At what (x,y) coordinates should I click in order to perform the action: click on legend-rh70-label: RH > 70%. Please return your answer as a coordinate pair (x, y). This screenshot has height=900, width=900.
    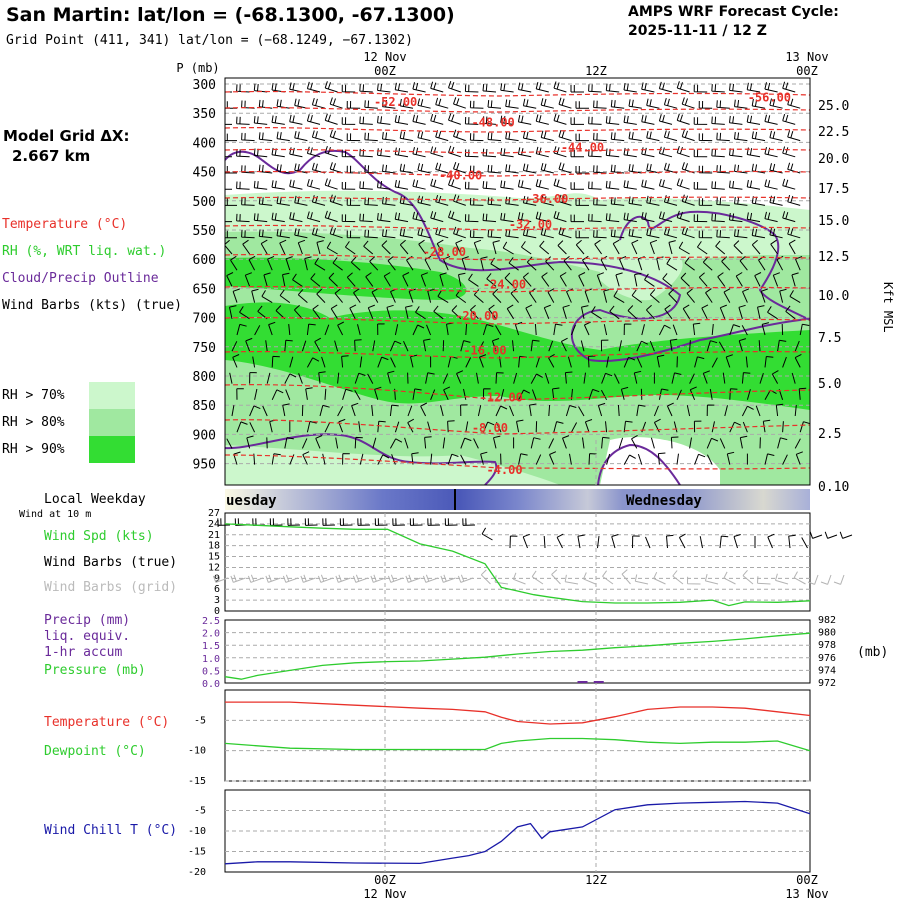
    Looking at the image, I should click on (33, 395).